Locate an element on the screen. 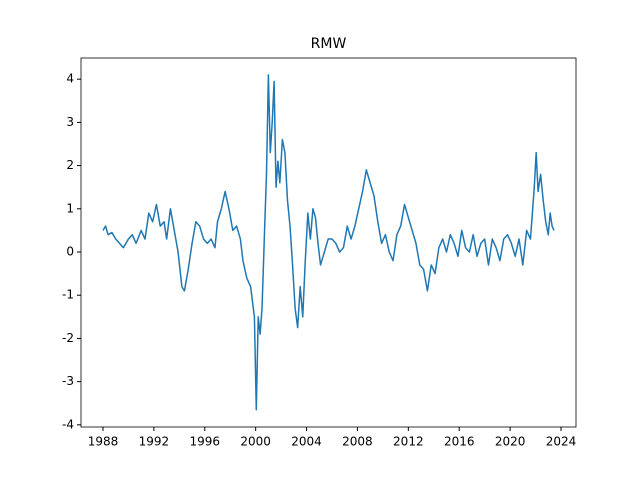 The width and height of the screenshot is (640, 484). x-tick-label: 1988 is located at coordinates (103, 442).